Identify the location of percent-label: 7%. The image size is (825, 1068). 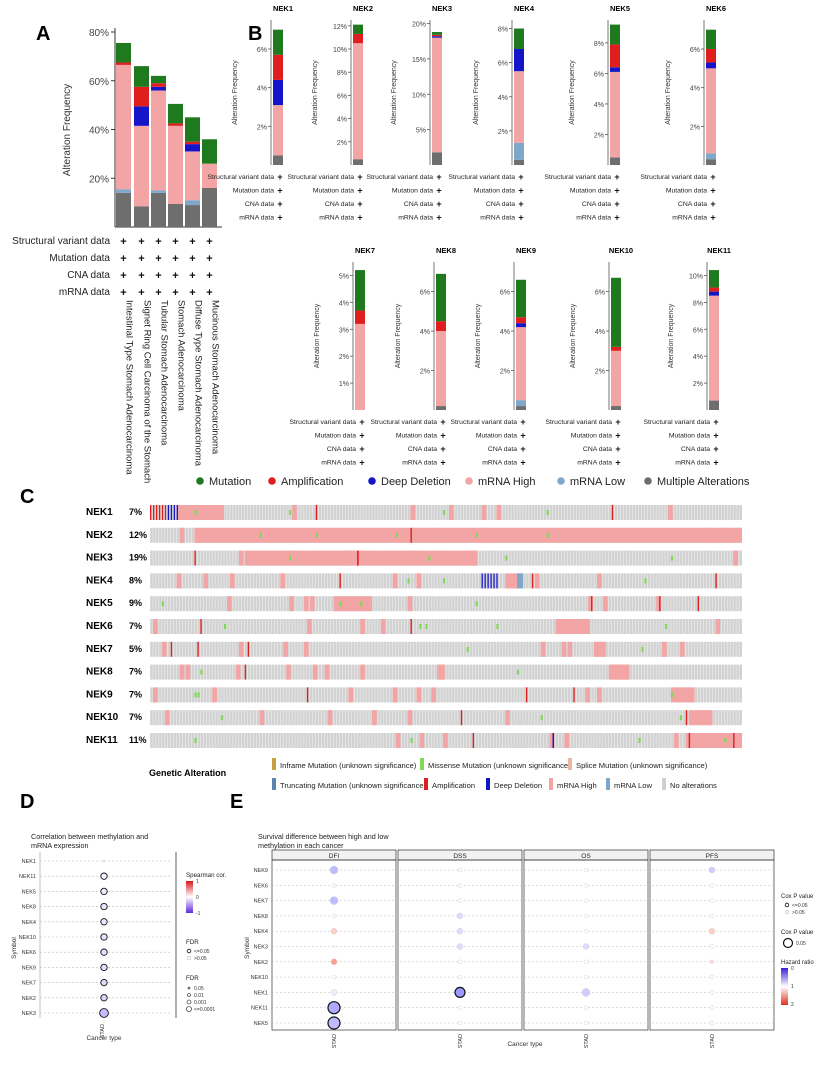
(135, 626).